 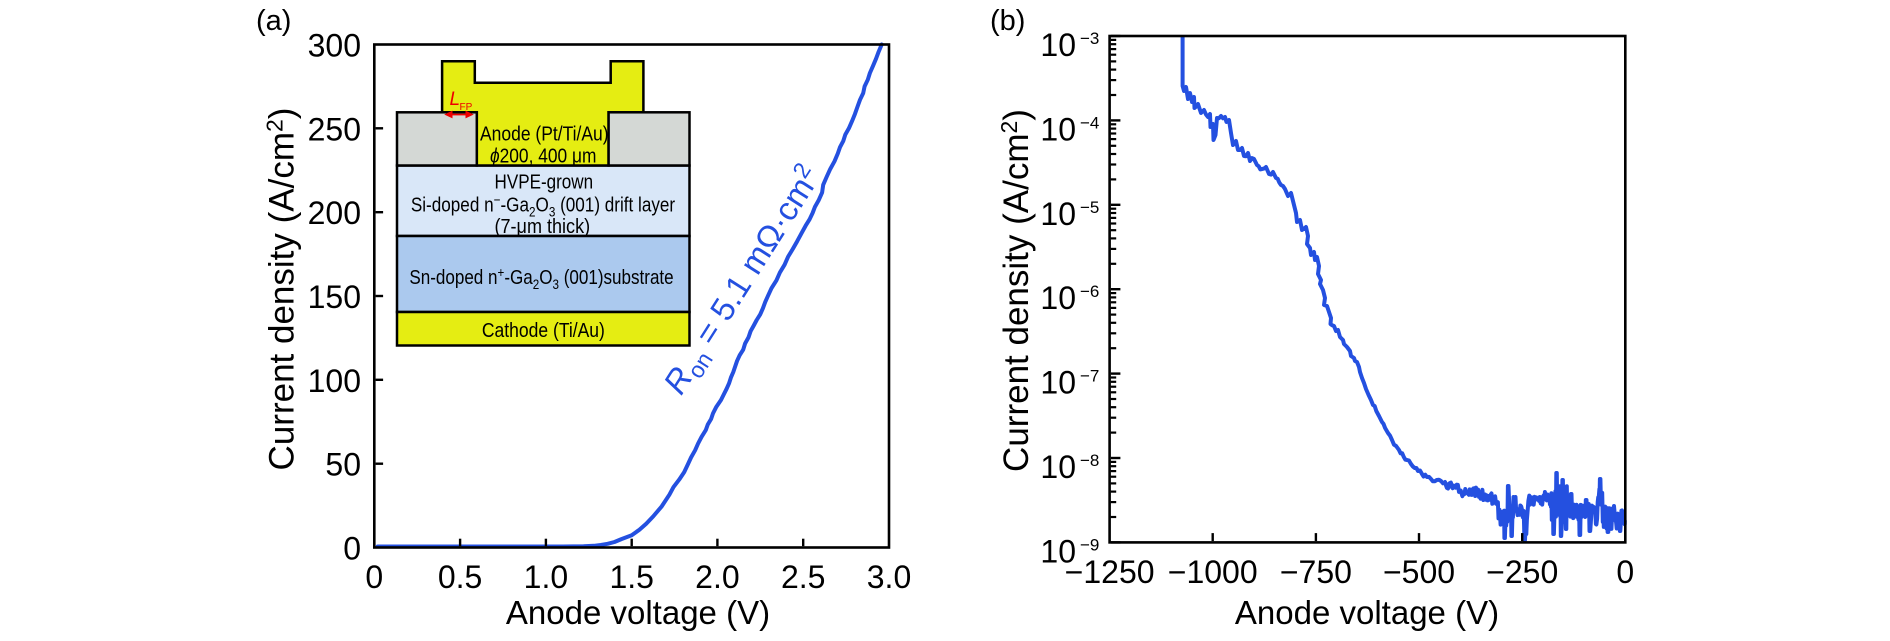 I want to click on svg-text: 3.0, so click(x=889, y=577).